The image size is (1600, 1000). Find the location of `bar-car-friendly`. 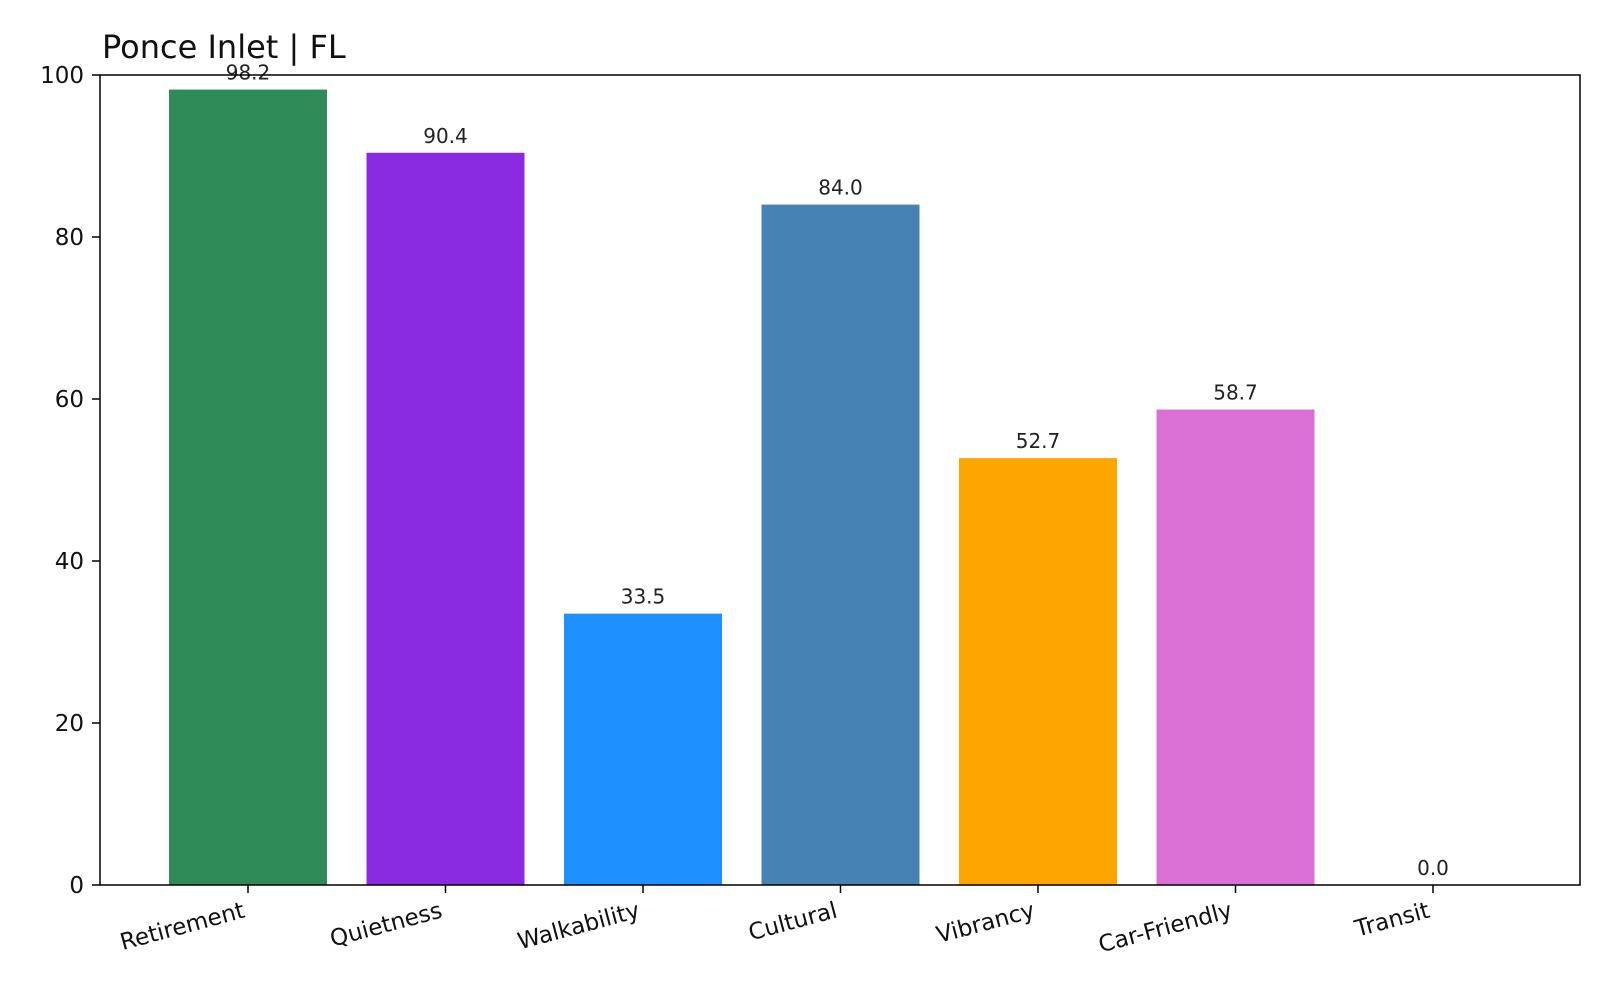

bar-car-friendly is located at coordinates (1235, 647).